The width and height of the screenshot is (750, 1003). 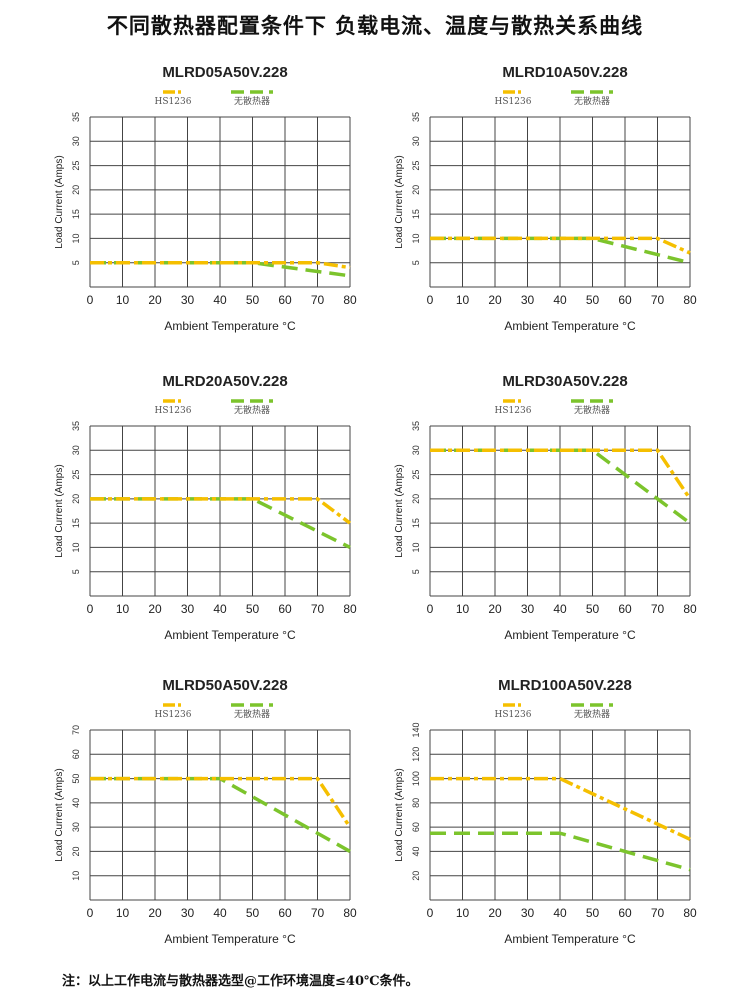 What do you see at coordinates (564, 72) in the screenshot?
I see `chart-title: MLRD10A50V.228` at bounding box center [564, 72].